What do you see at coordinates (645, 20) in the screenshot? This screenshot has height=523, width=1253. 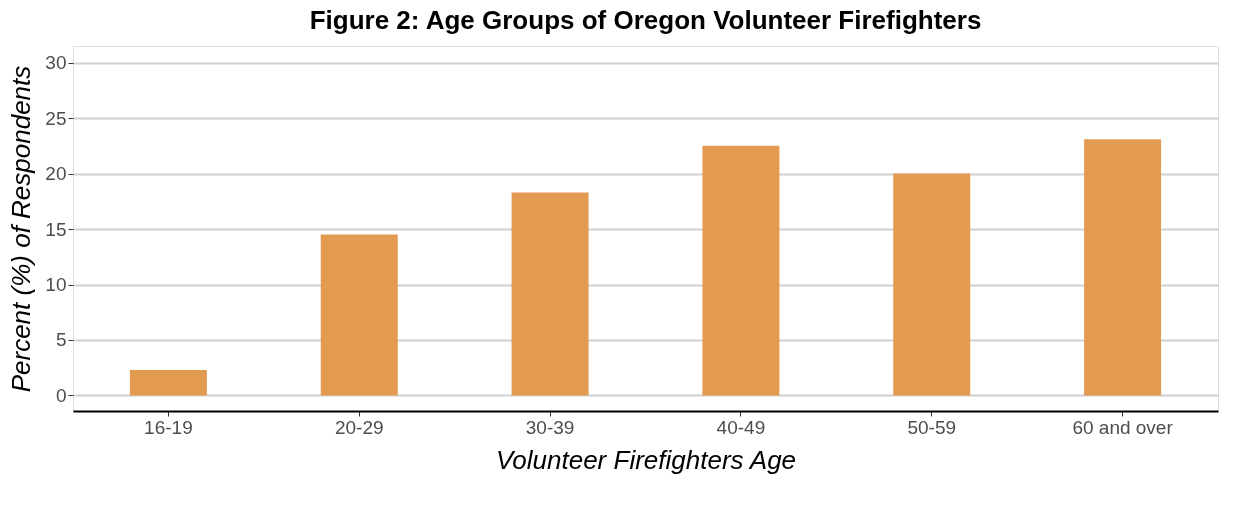 I see `chart-title: Figure 2: Age Groups of Oregon Volunteer Firefighters` at bounding box center [645, 20].